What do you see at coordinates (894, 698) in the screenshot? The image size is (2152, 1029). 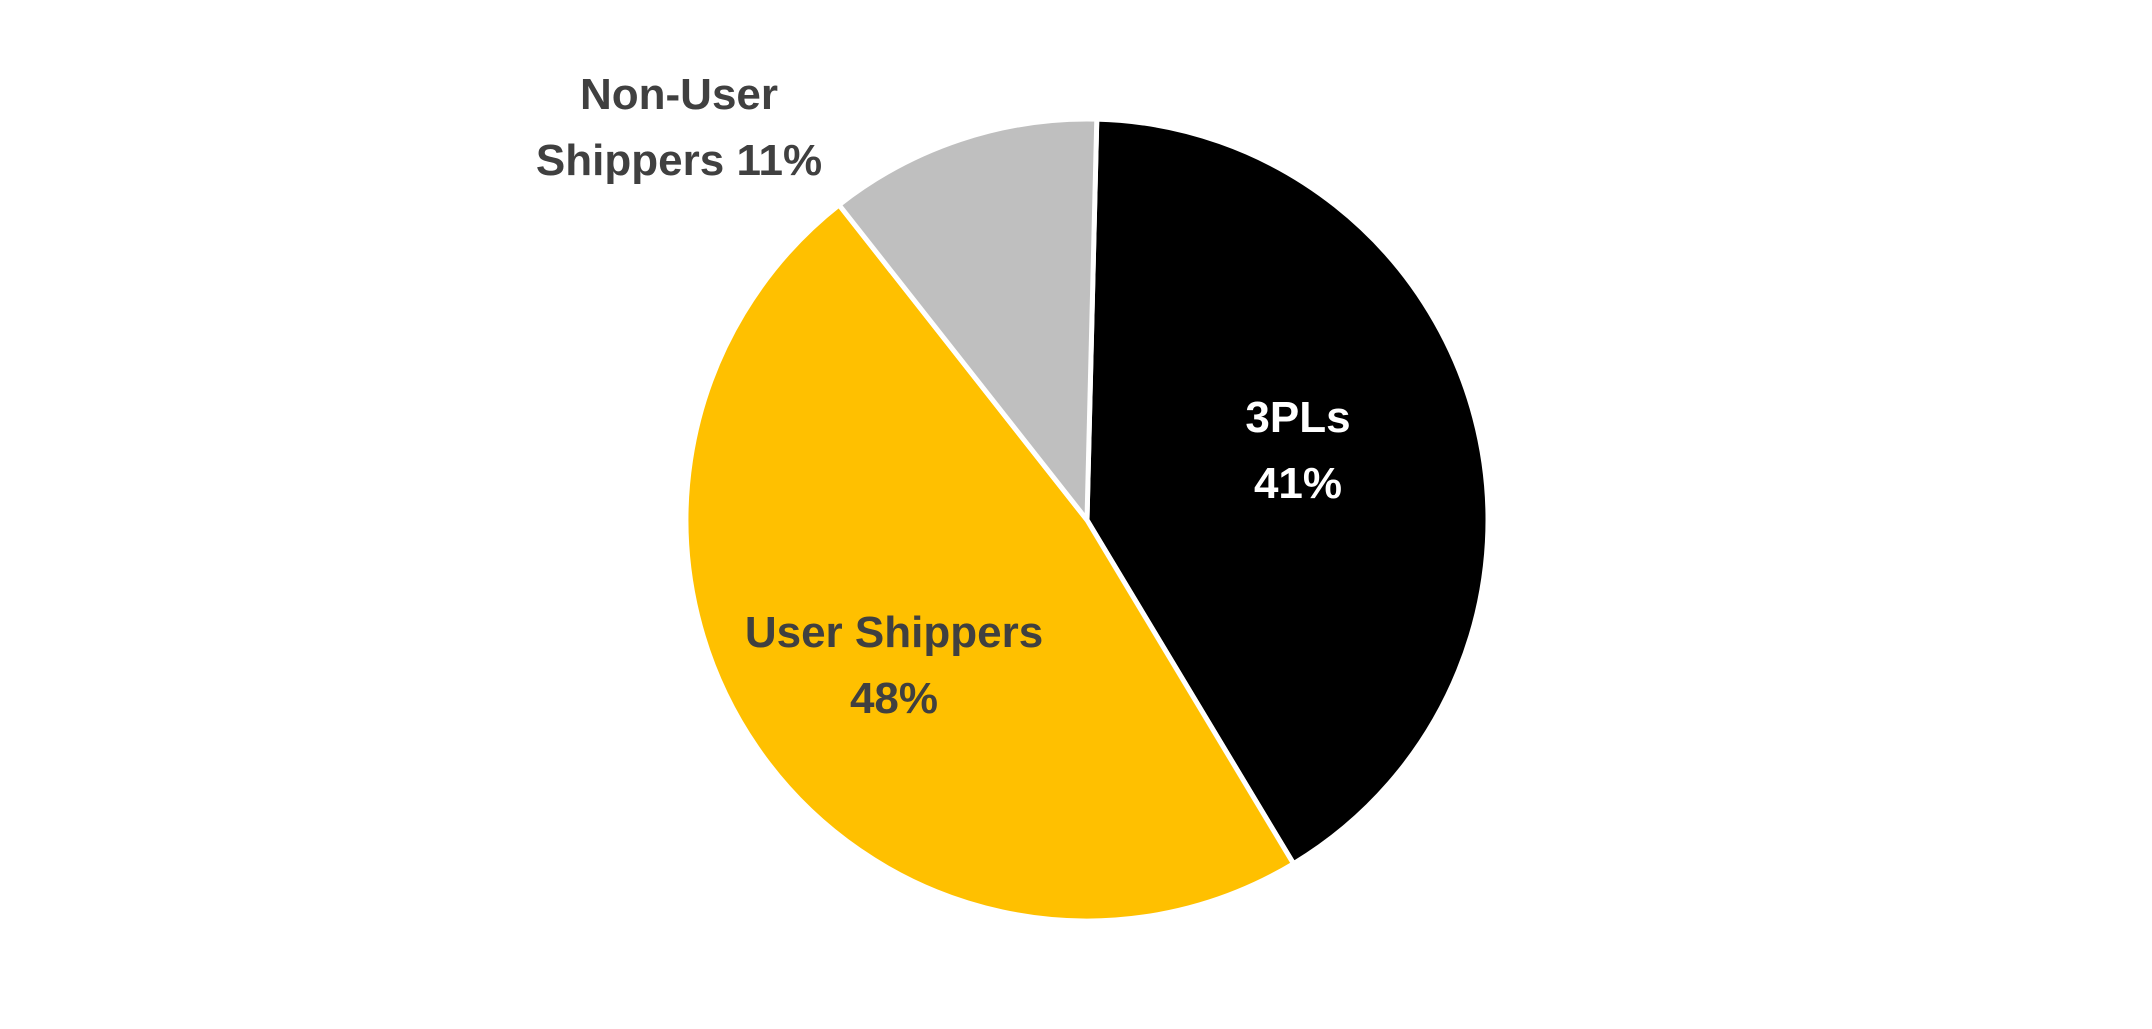 I see `value-label: 48%` at bounding box center [894, 698].